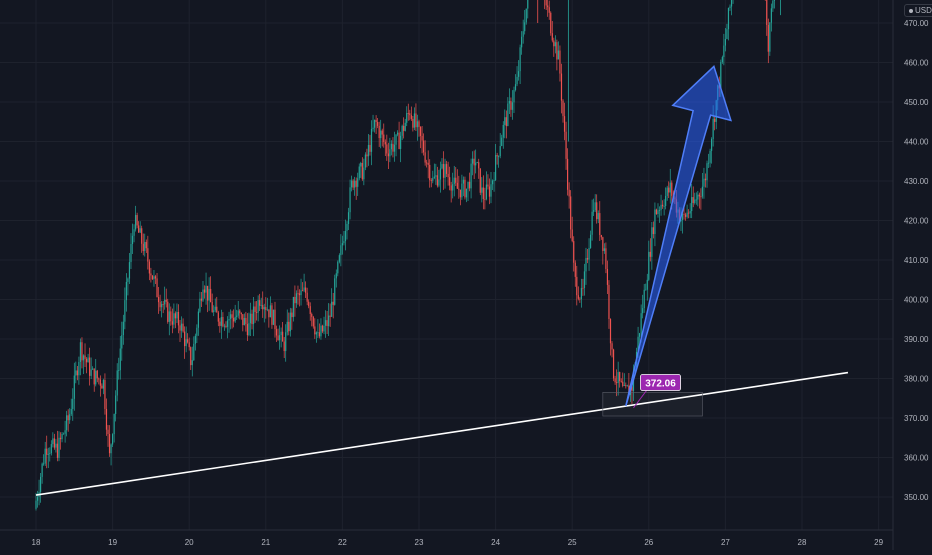  Describe the element at coordinates (918, 10) in the screenshot. I see `currency-selector: USD` at that location.